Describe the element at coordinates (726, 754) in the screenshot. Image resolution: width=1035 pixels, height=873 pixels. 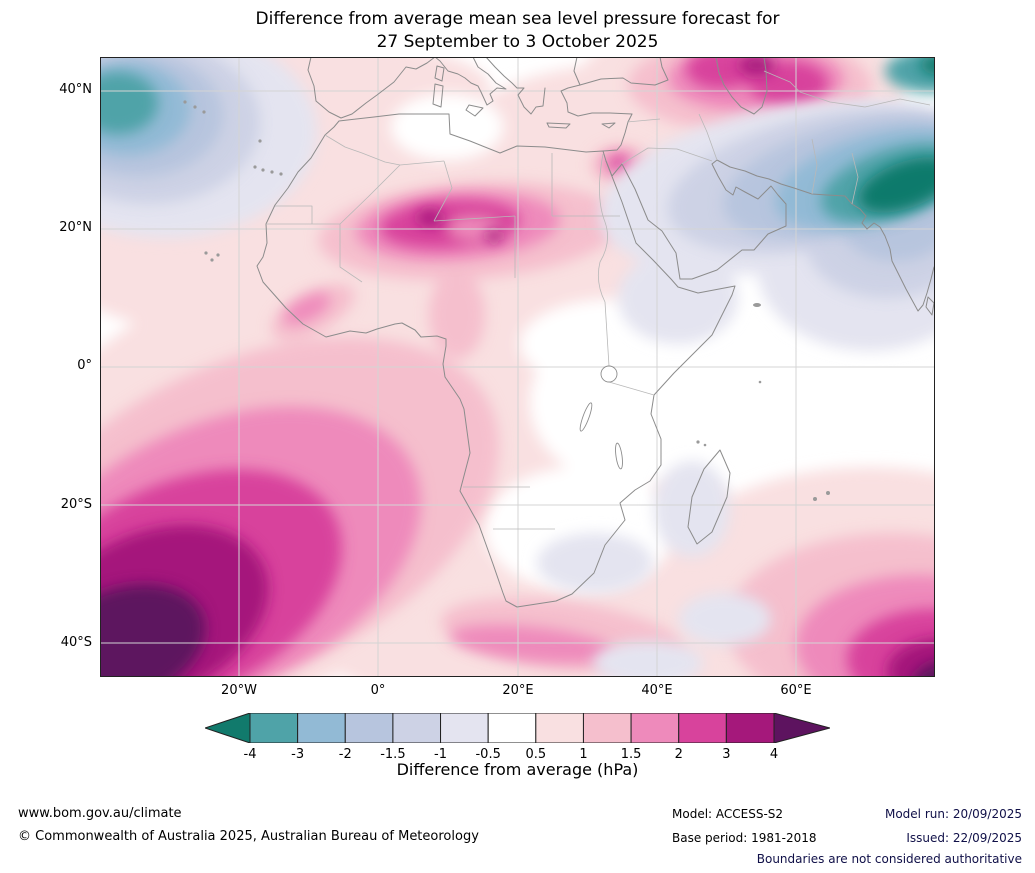
I see `colorbar-tick-label: 3` at that location.